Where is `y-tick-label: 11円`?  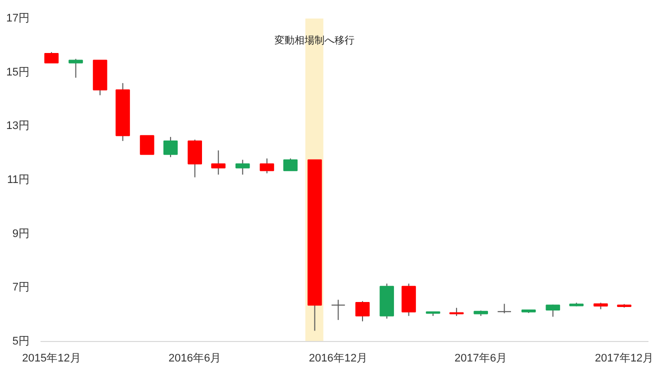
y-tick-label: 11円 is located at coordinates (18, 180).